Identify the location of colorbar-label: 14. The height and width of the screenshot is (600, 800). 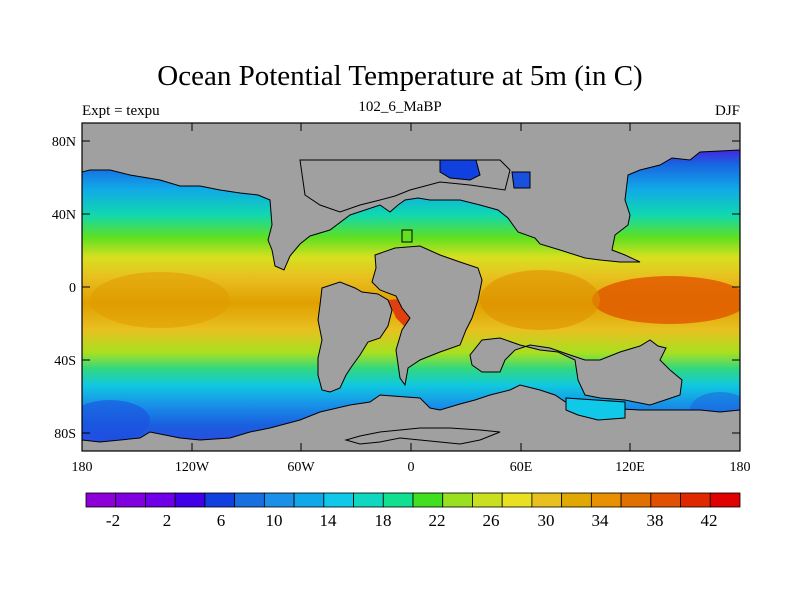
(329, 520).